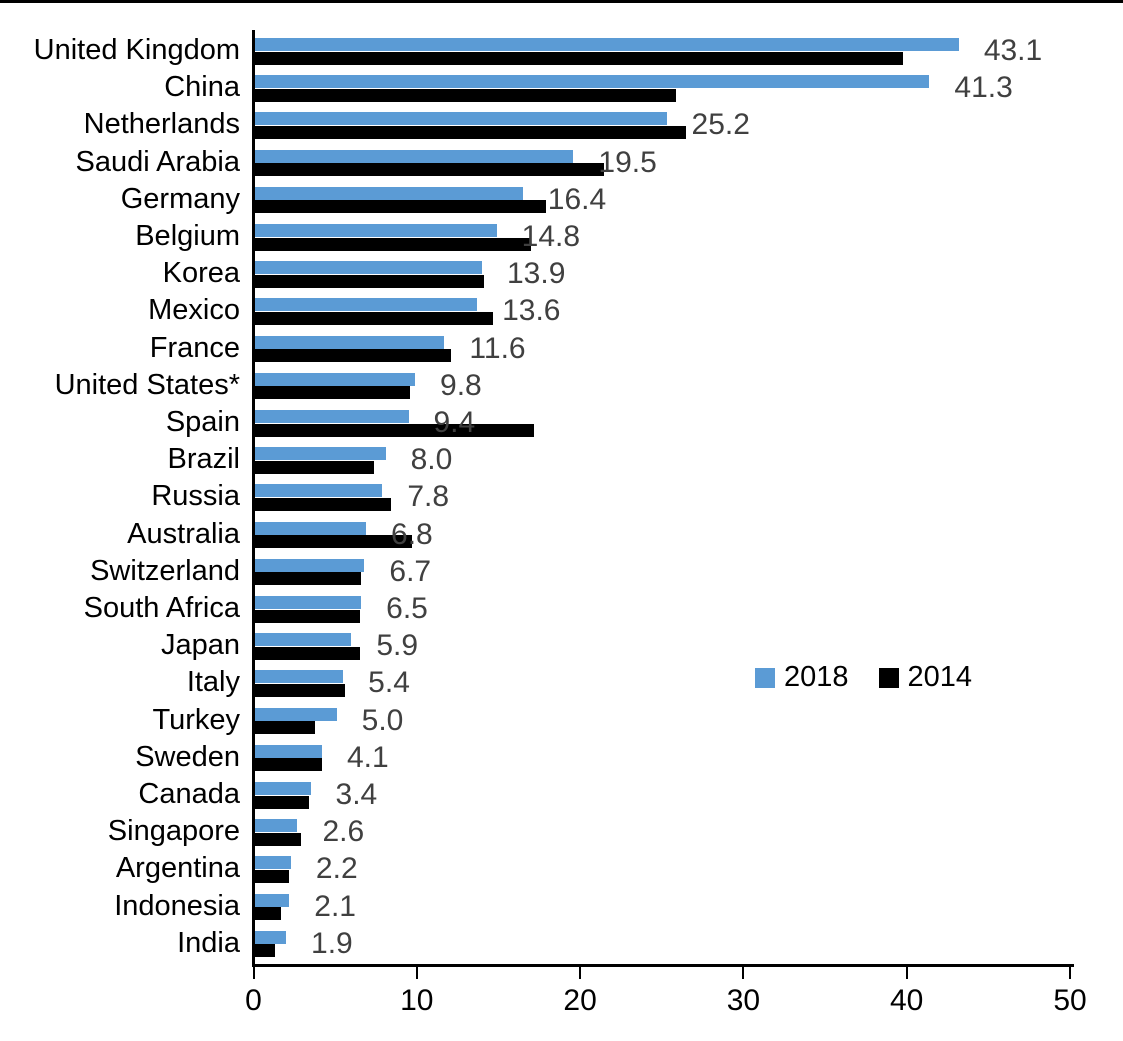 Image resolution: width=1123 pixels, height=1041 pixels. I want to click on value-label: 3.4, so click(356, 794).